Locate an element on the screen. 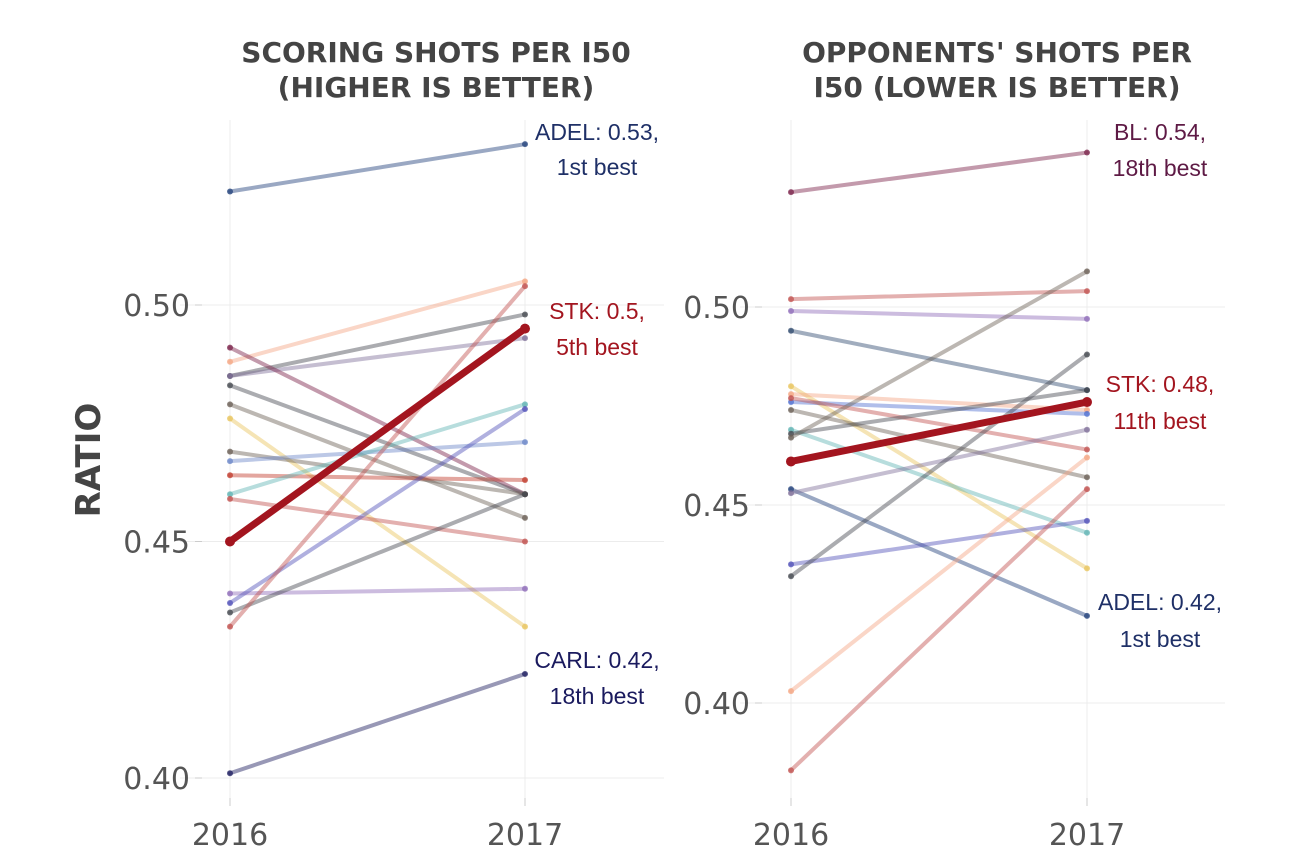  y-tick-label: 0.40 is located at coordinates (156, 779).